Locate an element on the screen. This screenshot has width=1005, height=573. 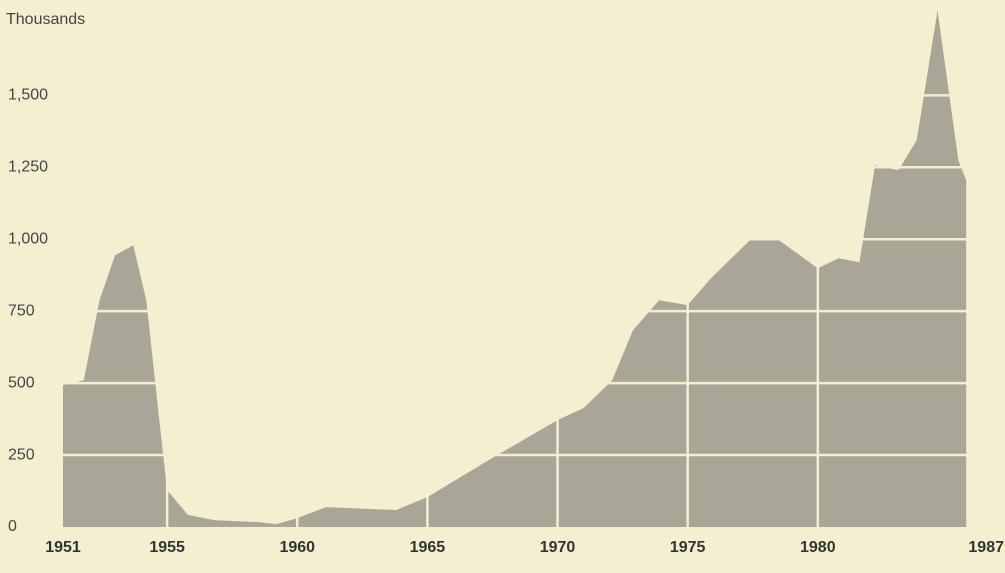
x-tick-label: 1965 is located at coordinates (428, 547).